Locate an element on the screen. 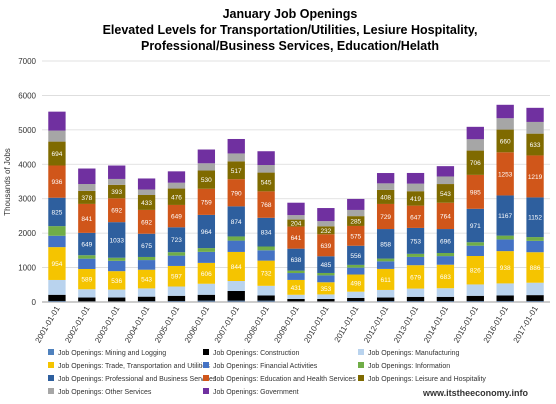 The height and width of the screenshot is (404, 556). data-label: 545 is located at coordinates (266, 182).